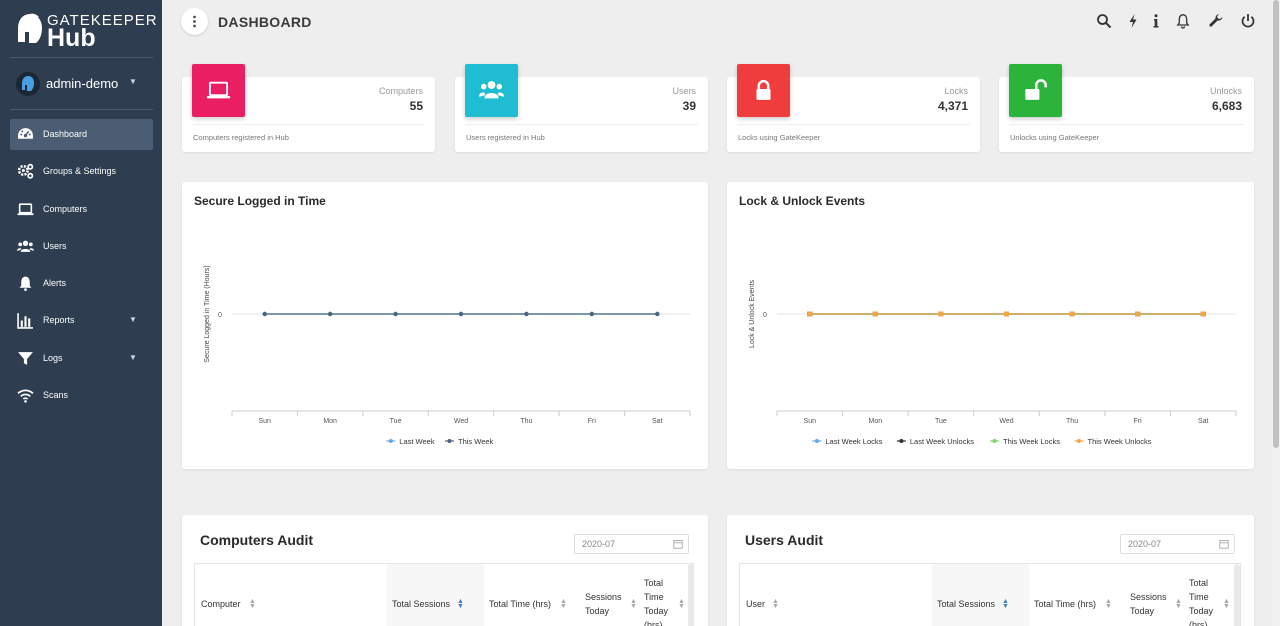 The height and width of the screenshot is (626, 1280). I want to click on brand-line2: Hub, so click(71, 38).